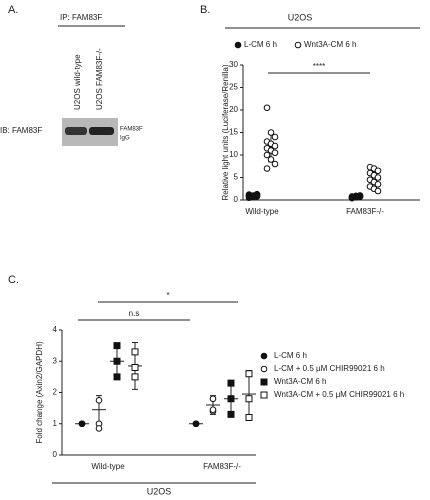  I want to click on panel-label: C., so click(13, 280).